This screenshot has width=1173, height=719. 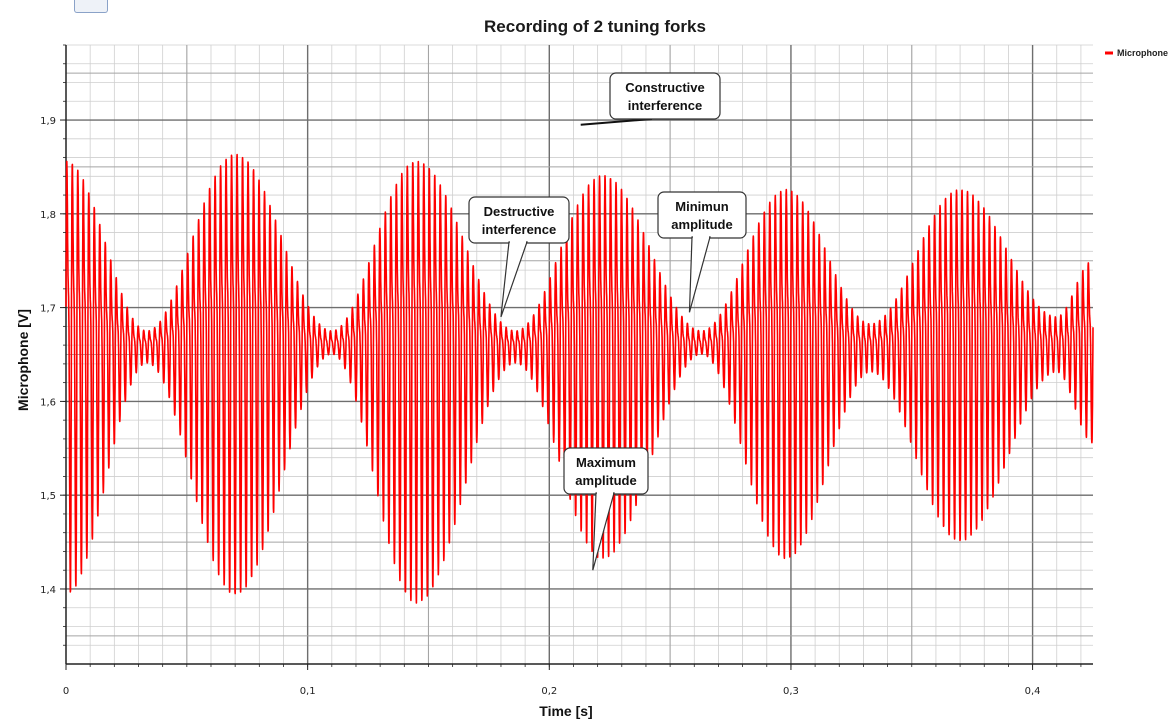 I want to click on y-tick-label: 1,6, so click(x=48, y=402).